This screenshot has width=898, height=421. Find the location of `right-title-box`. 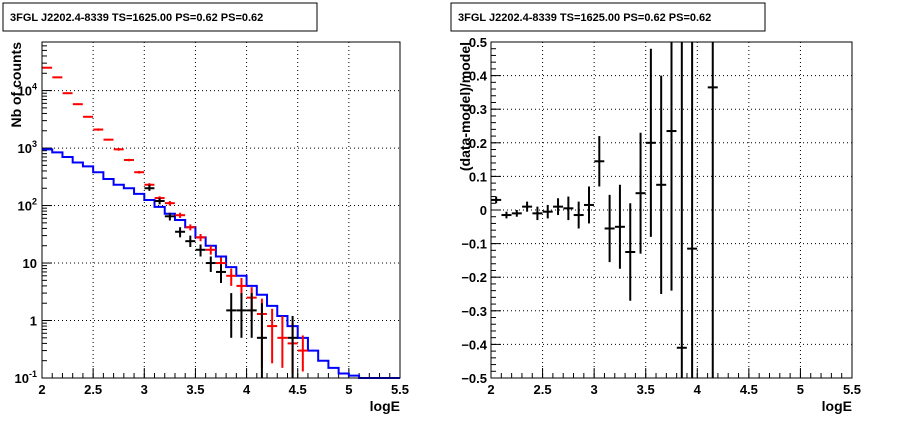

right-title-box is located at coordinates (608, 17).